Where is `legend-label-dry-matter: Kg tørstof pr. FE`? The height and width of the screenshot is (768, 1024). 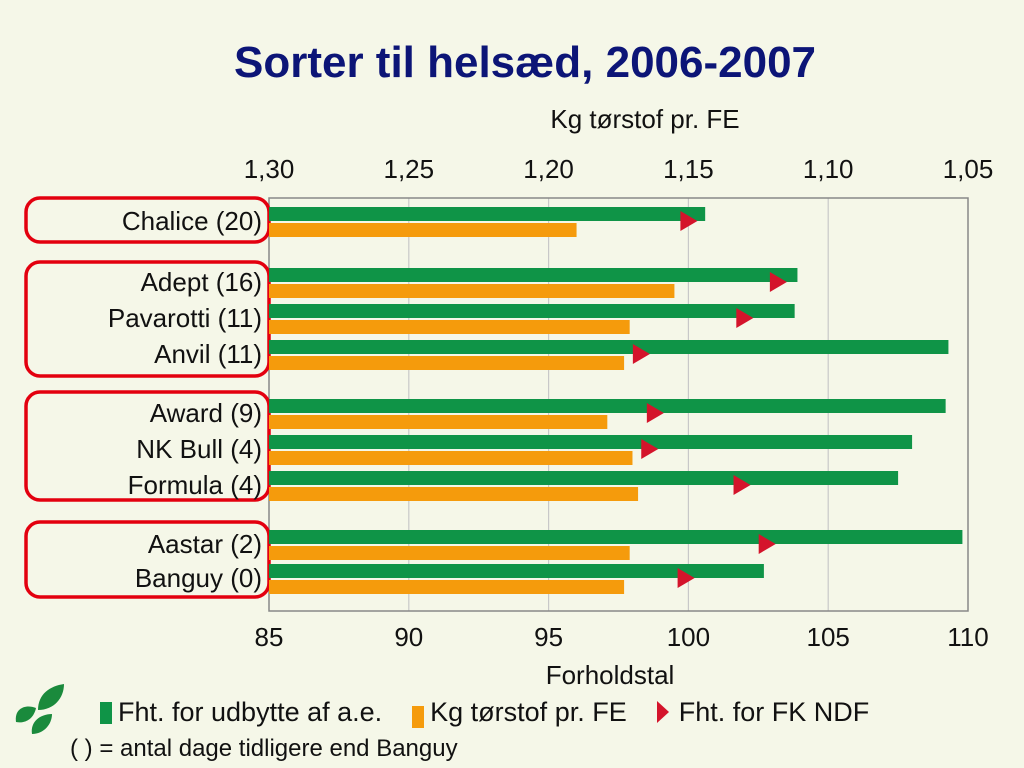 legend-label-dry-matter: Kg tørstof pr. FE is located at coordinates (528, 711).